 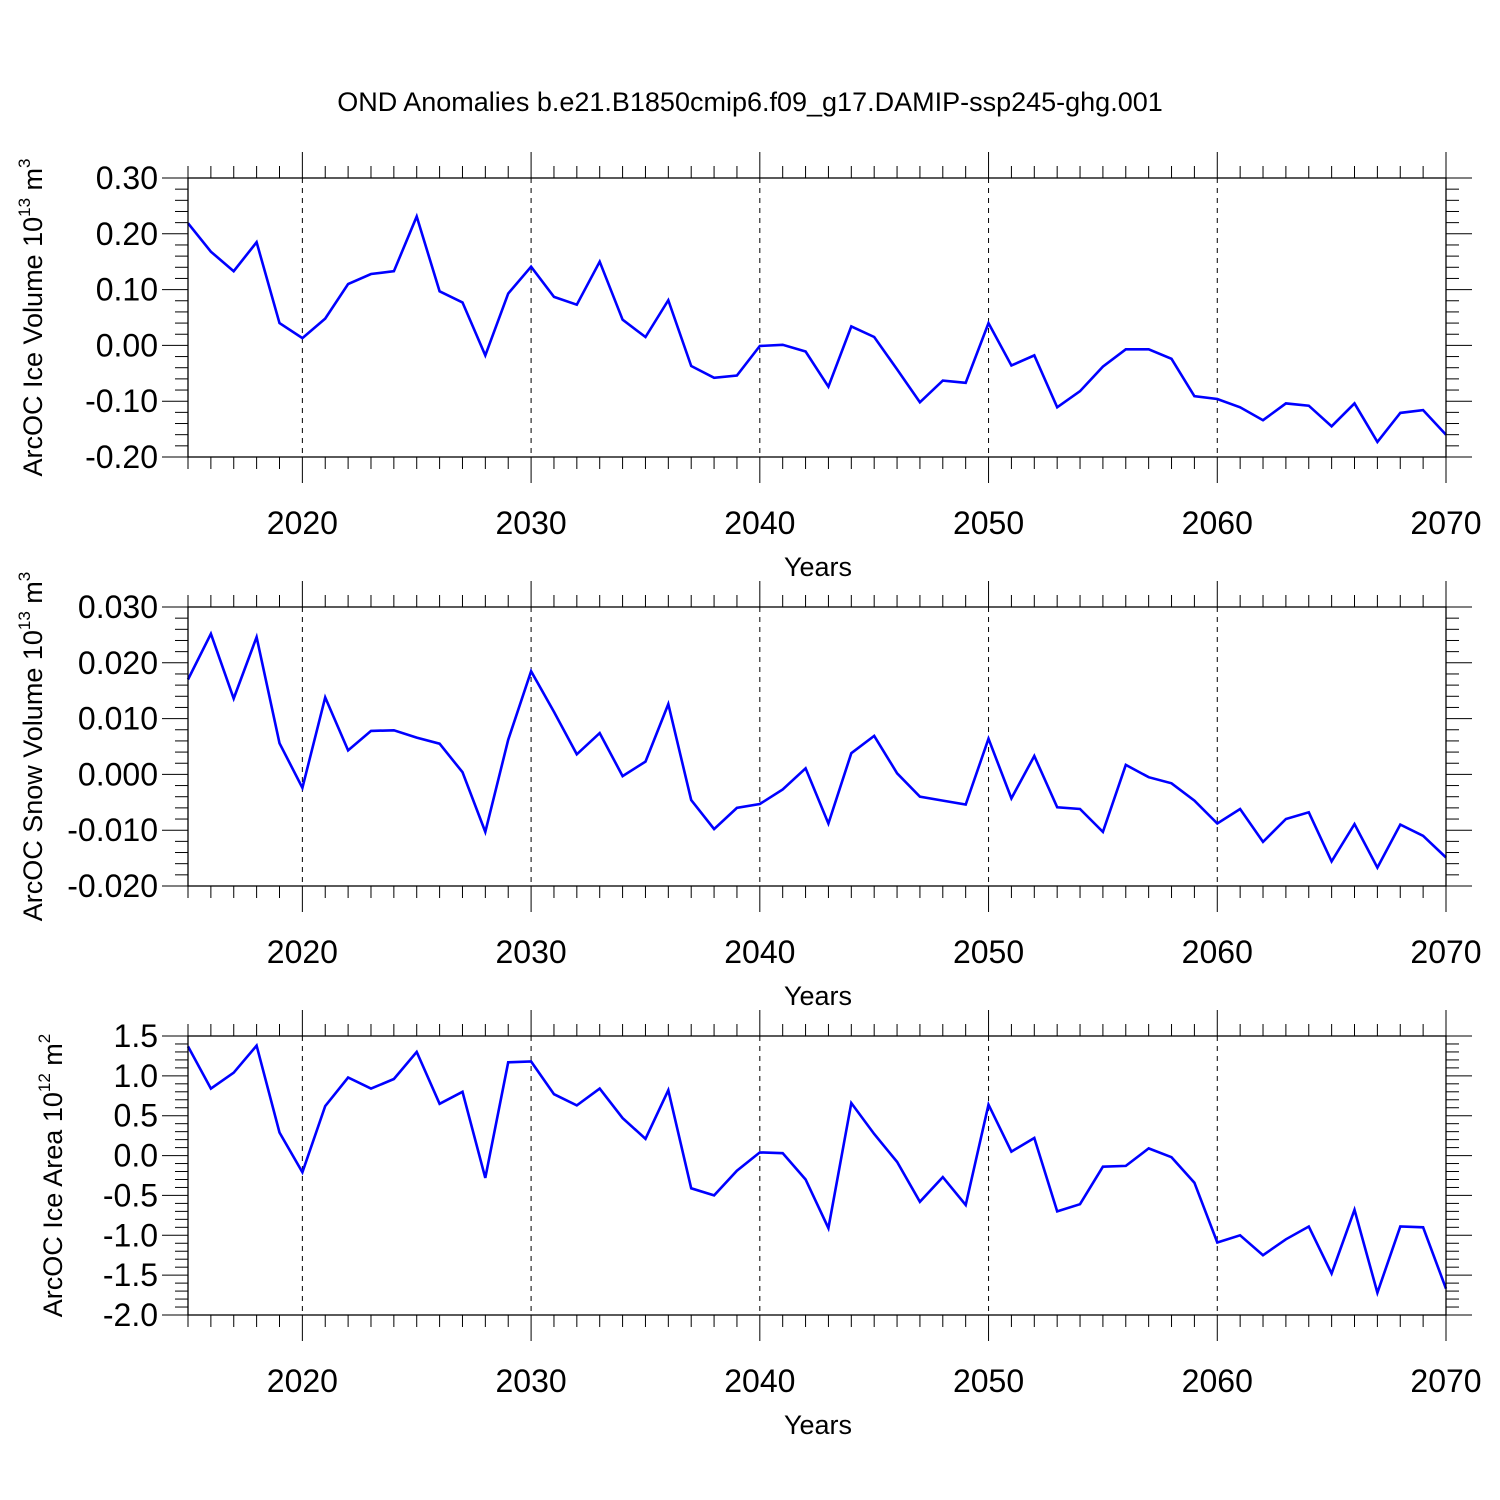 What do you see at coordinates (31, 747) in the screenshot?
I see `y-axis-label: ArcOC Snow Volume 1013 m3` at bounding box center [31, 747].